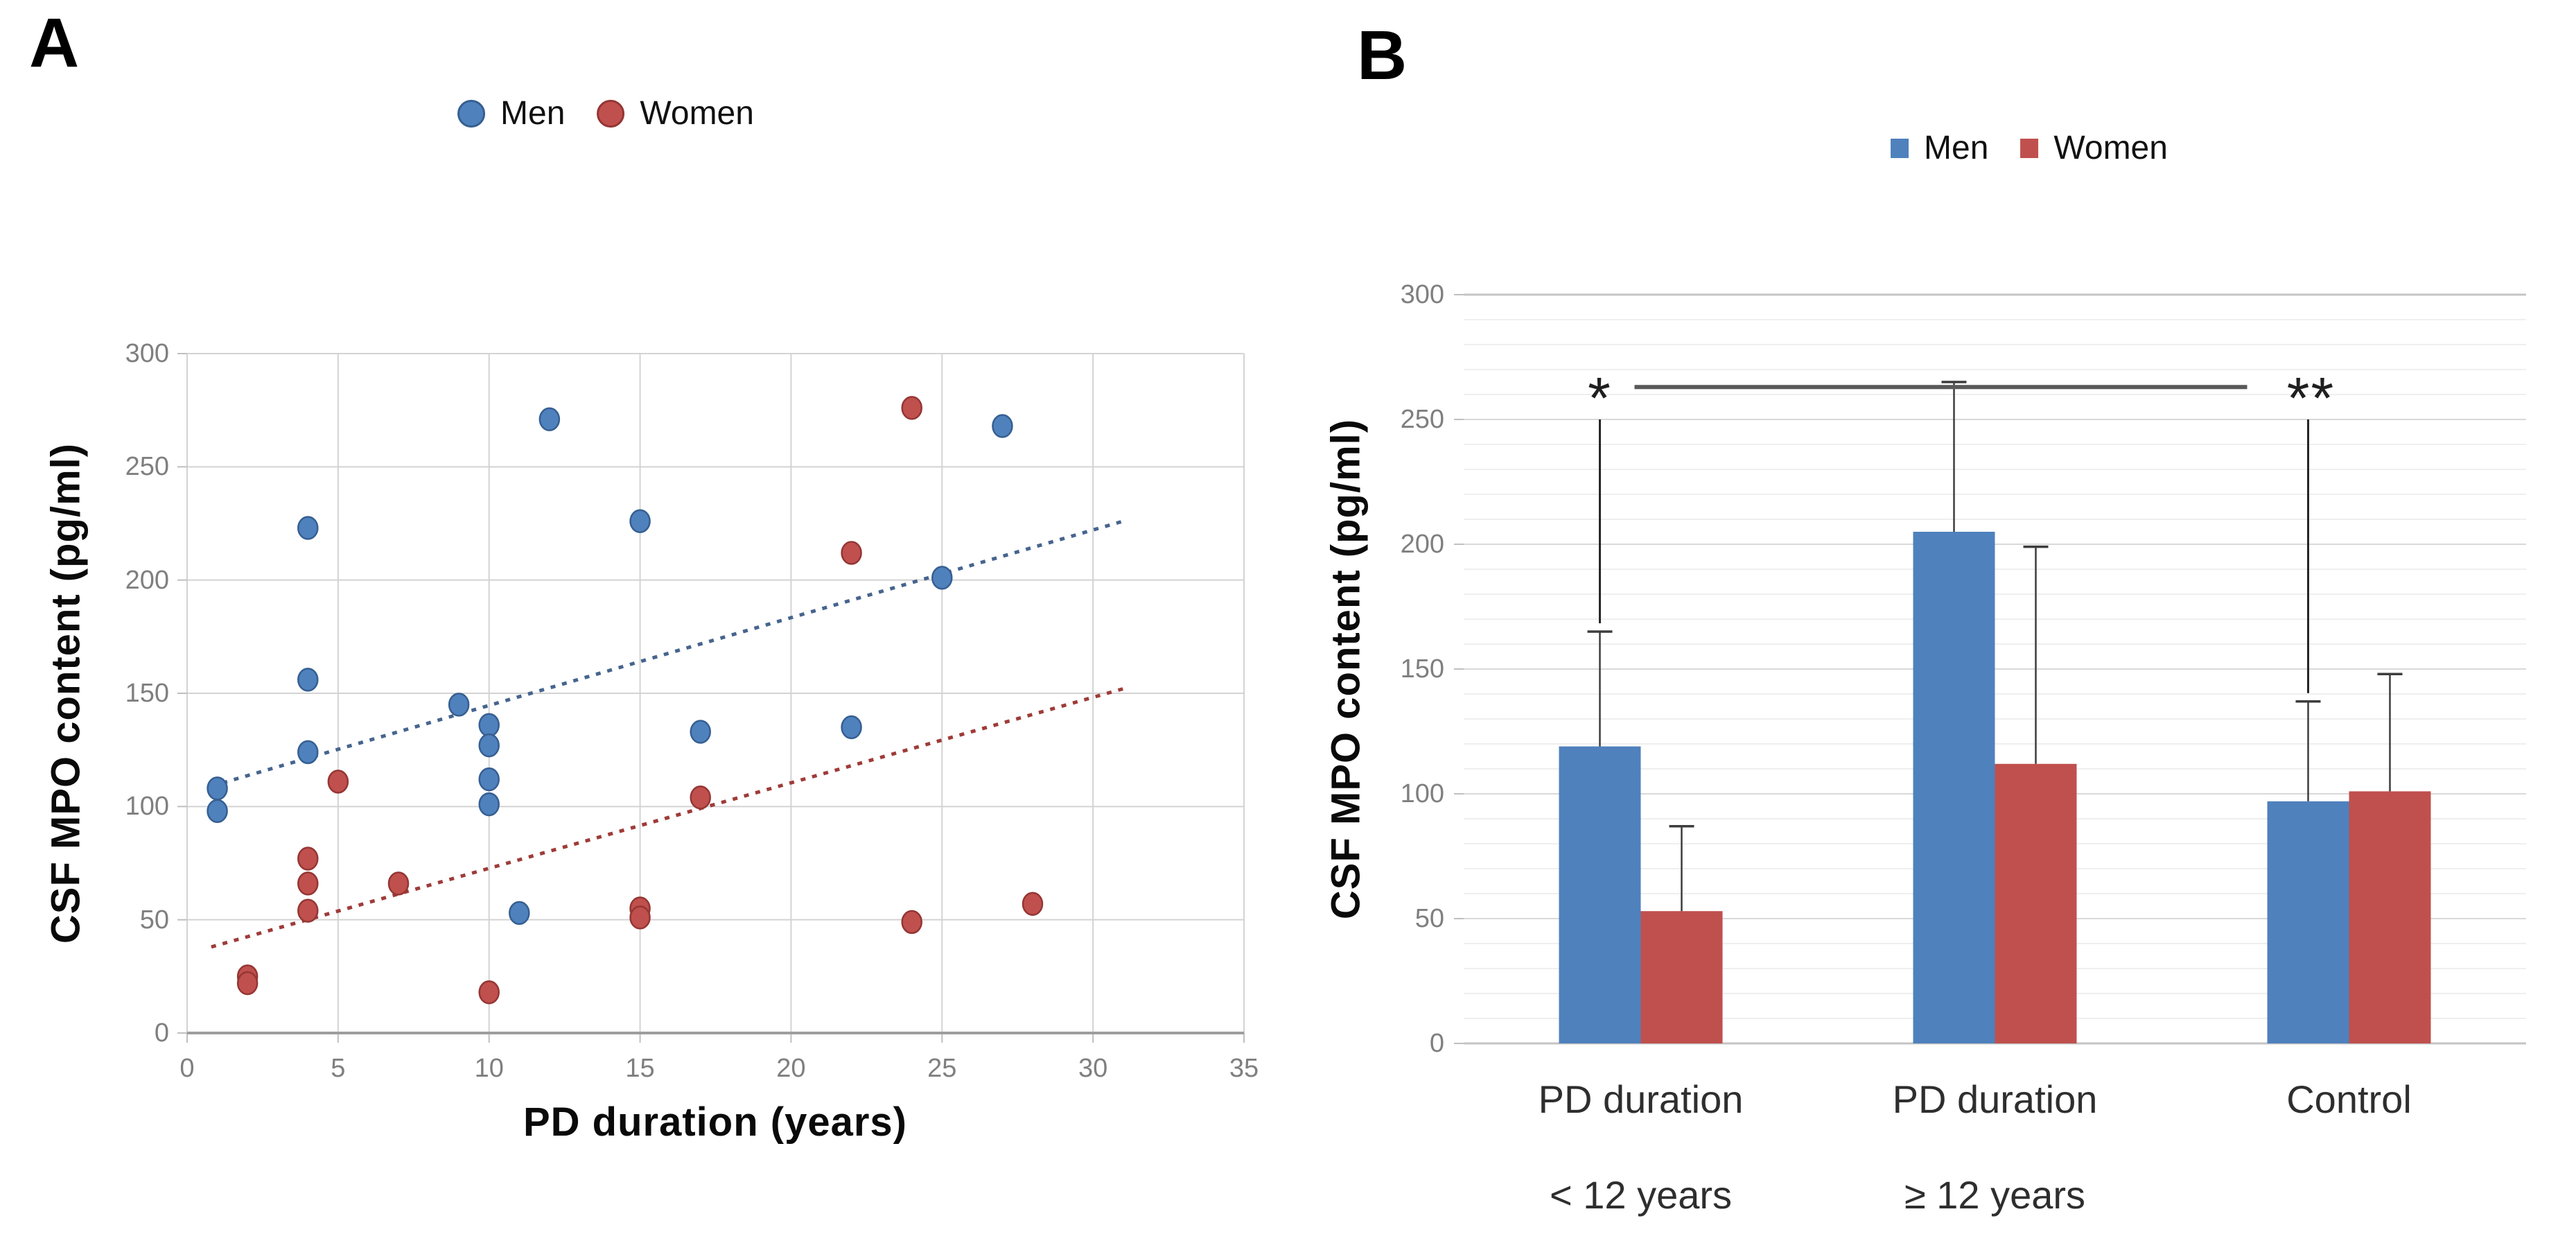  Describe the element at coordinates (667, 653) in the screenshot. I see `trendline-men` at that location.